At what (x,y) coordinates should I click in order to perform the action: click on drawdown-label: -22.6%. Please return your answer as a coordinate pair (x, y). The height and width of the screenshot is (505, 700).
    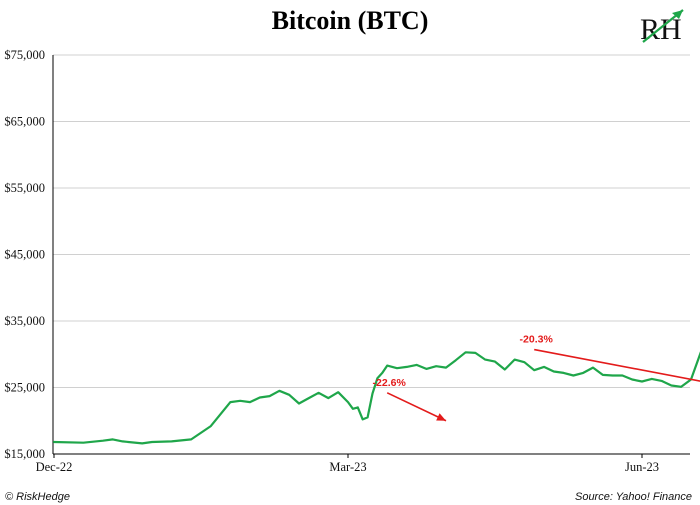
    Looking at the image, I should click on (390, 383).